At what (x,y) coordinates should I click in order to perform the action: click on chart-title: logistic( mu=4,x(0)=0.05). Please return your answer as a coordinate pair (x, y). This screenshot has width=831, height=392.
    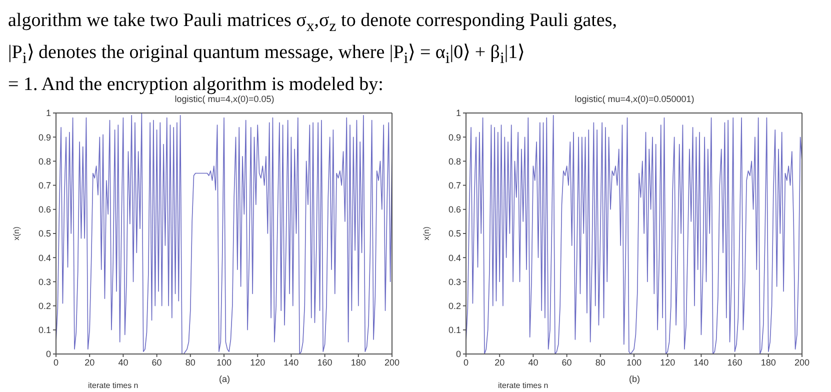
    Looking at the image, I should click on (225, 99).